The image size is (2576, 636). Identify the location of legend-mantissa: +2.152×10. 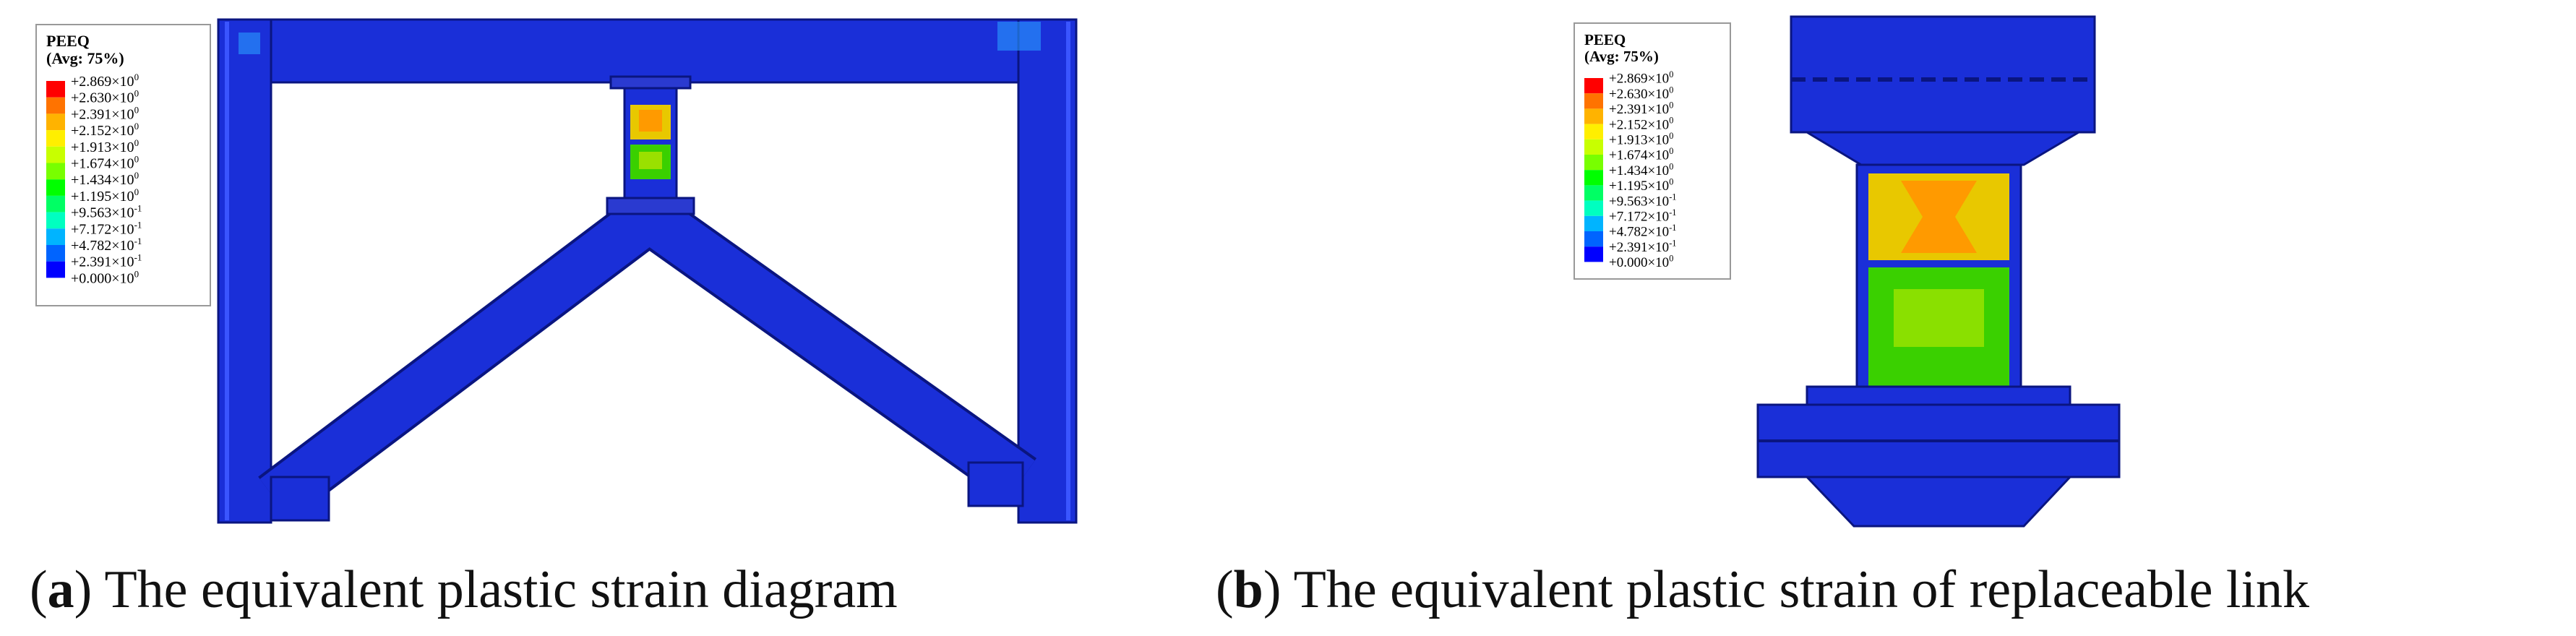
(1639, 124).